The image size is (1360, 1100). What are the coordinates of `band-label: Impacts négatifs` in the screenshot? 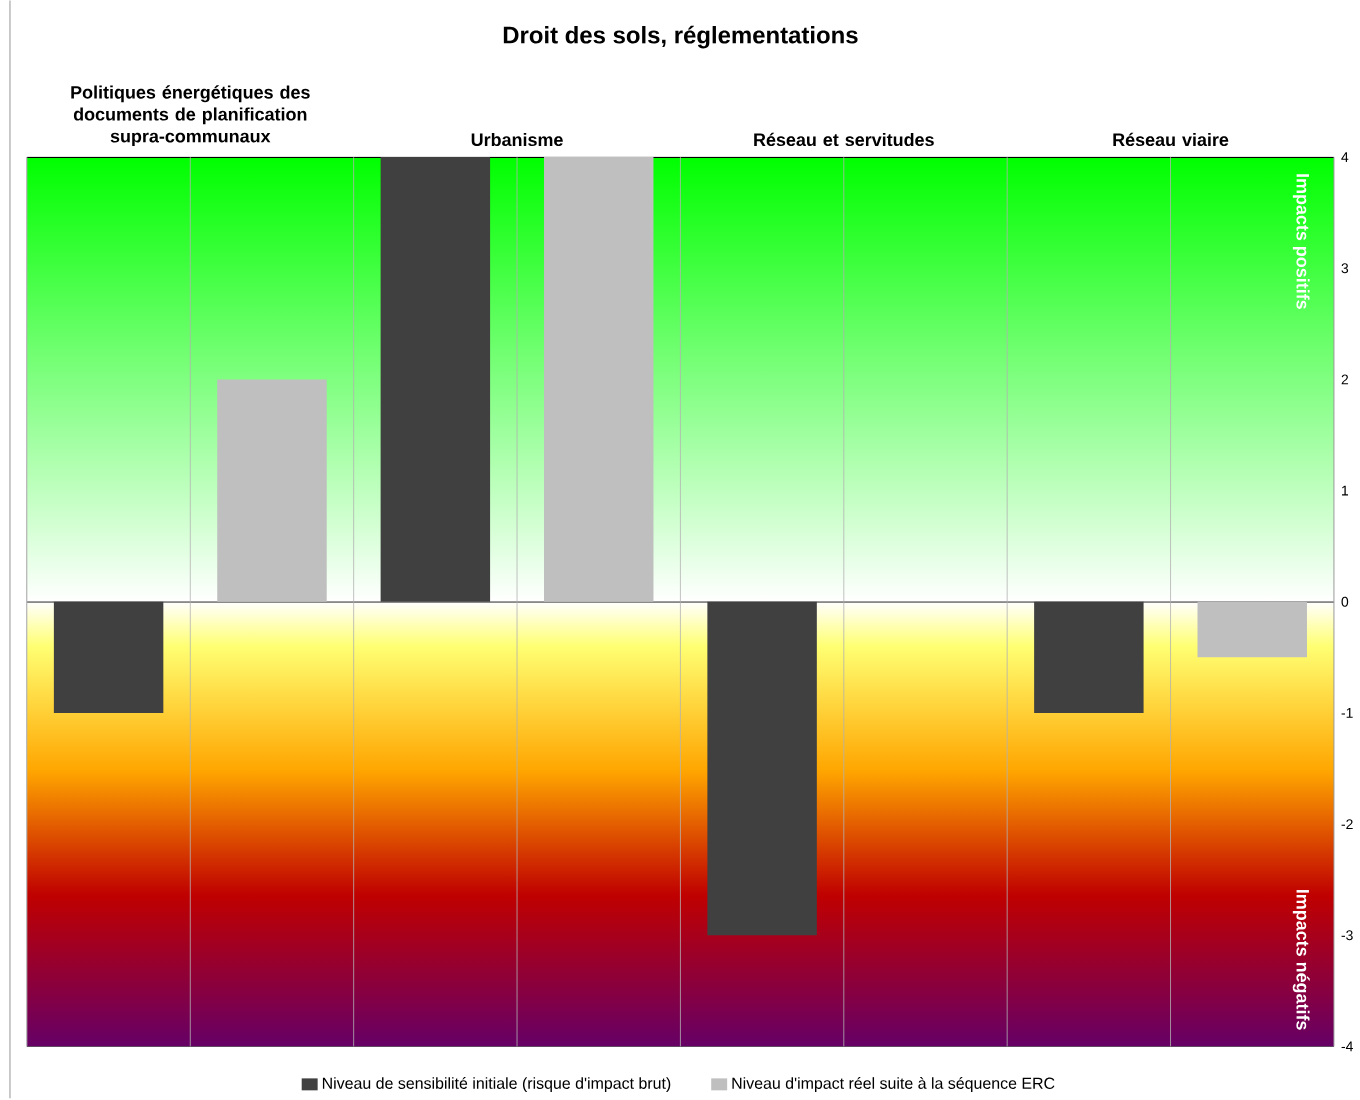 It's located at (1301, 960).